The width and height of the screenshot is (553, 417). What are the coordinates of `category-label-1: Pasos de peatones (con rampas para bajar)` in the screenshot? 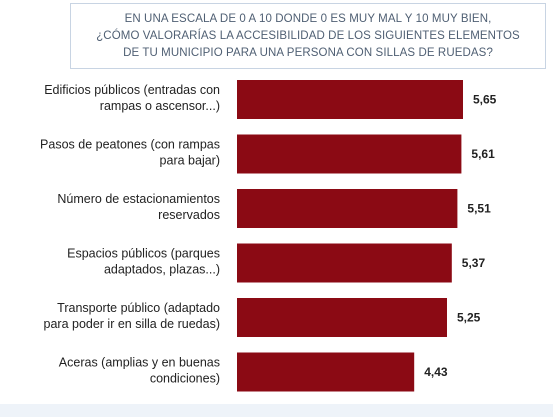 It's located at (130, 153).